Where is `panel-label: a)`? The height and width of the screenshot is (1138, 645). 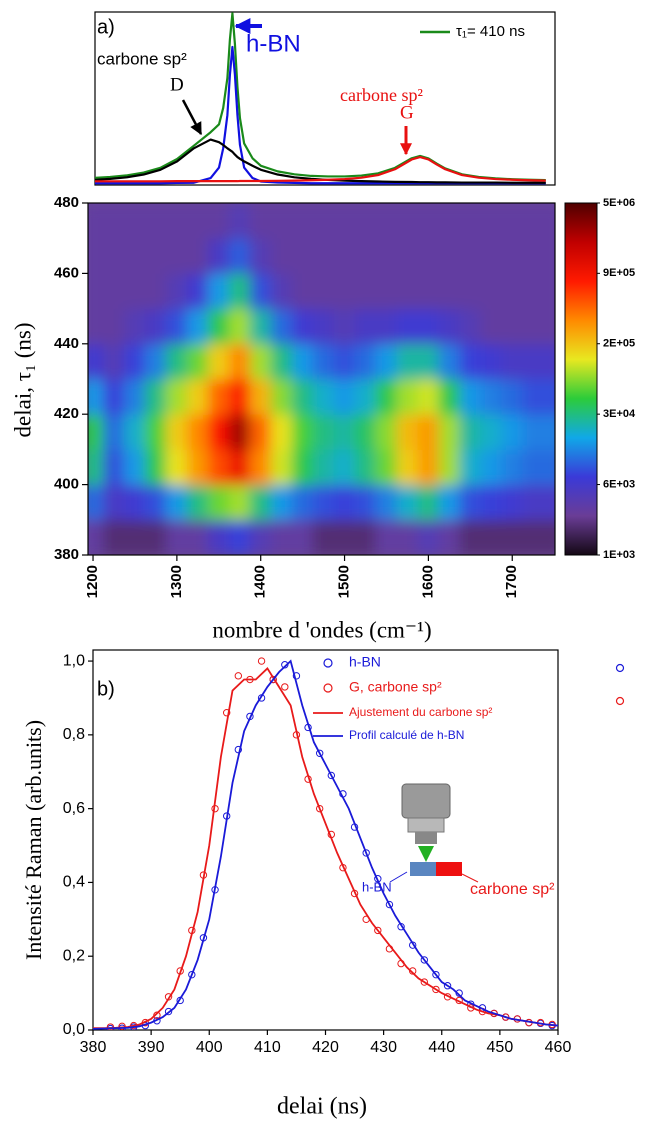
panel-label: a) is located at coordinates (106, 27).